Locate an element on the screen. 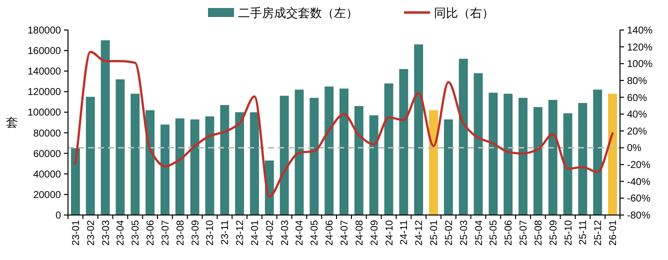  x-tick-label: 24-11 is located at coordinates (404, 232).